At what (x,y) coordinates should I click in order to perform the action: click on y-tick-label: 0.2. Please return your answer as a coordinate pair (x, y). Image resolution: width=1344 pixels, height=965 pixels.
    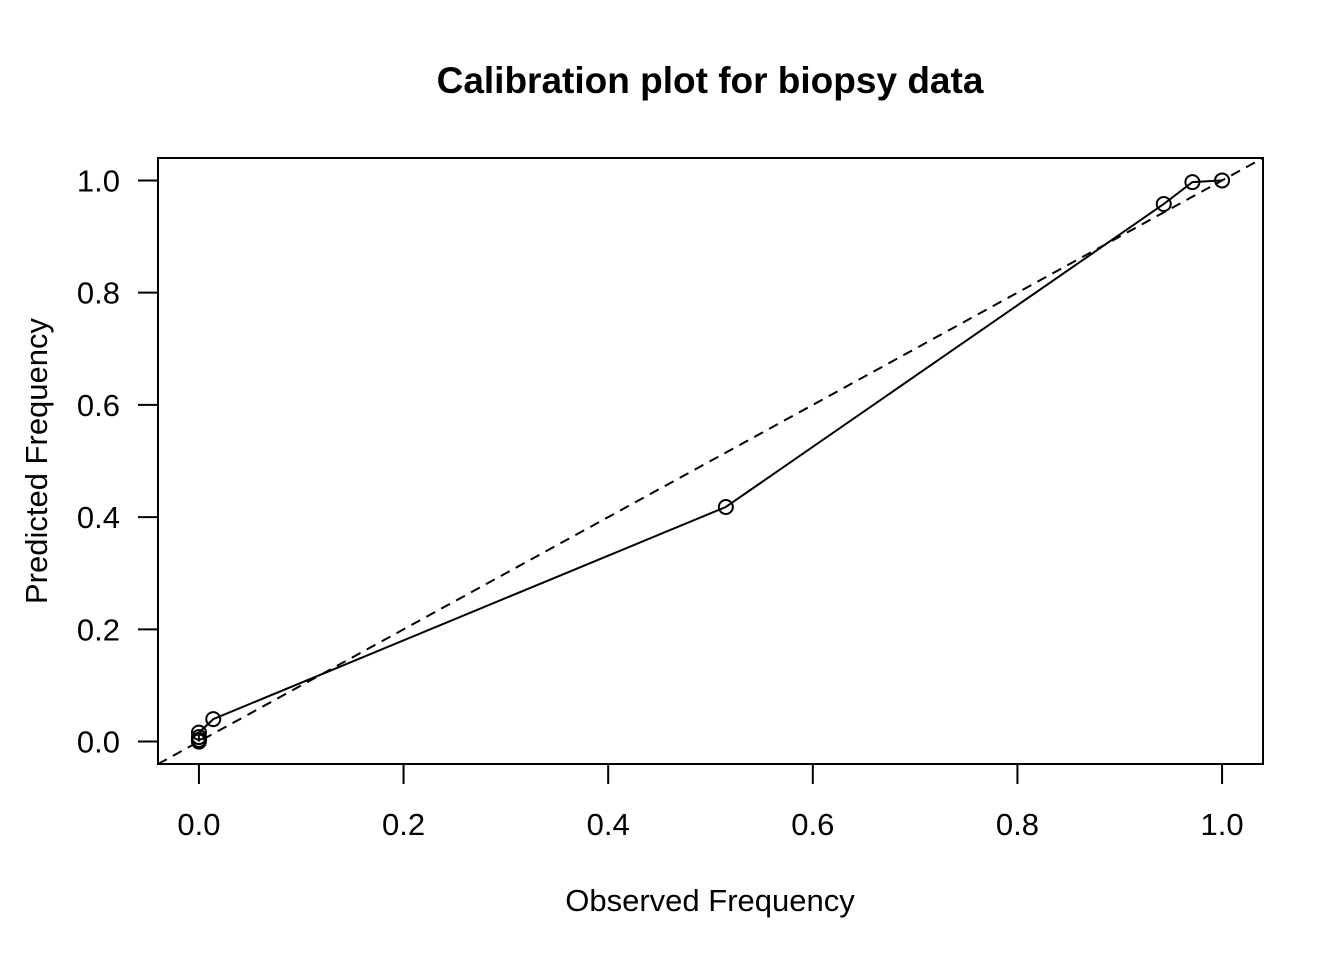
    Looking at the image, I should click on (98, 629).